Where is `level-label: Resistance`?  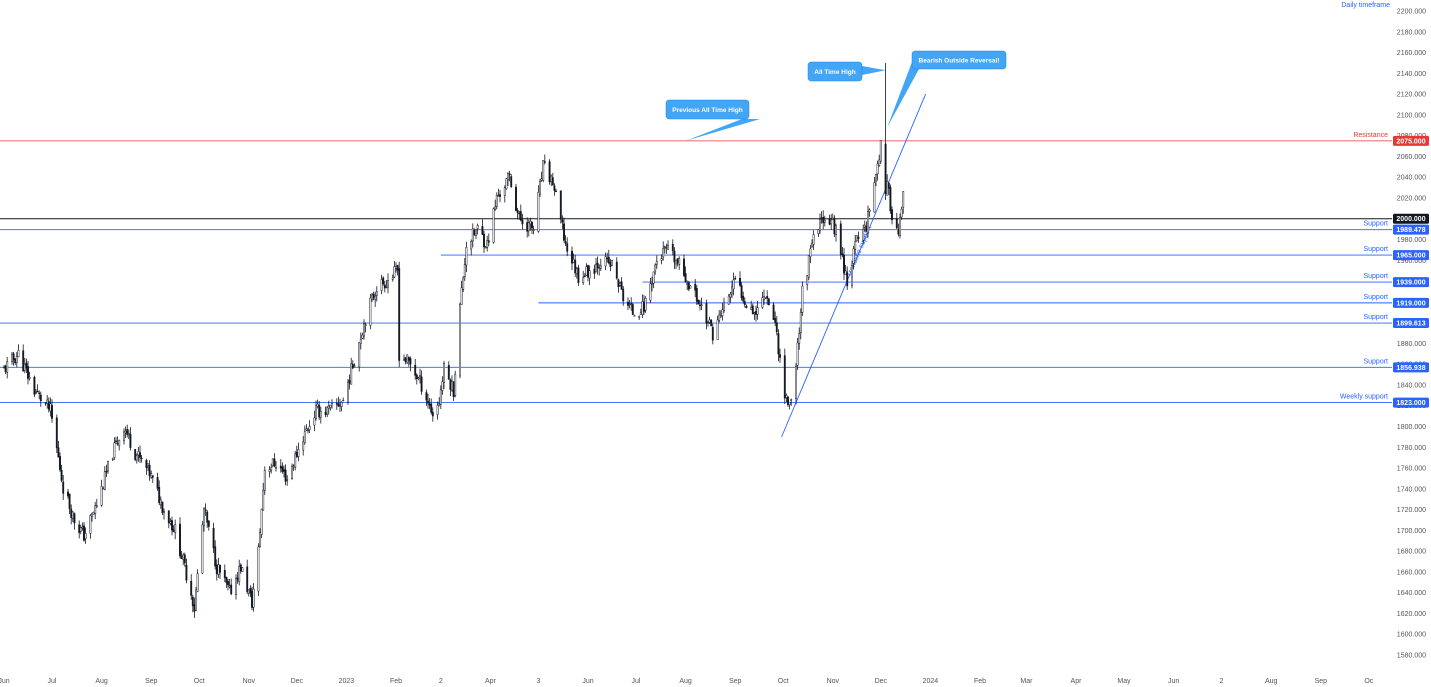 level-label: Resistance is located at coordinates (1370, 135).